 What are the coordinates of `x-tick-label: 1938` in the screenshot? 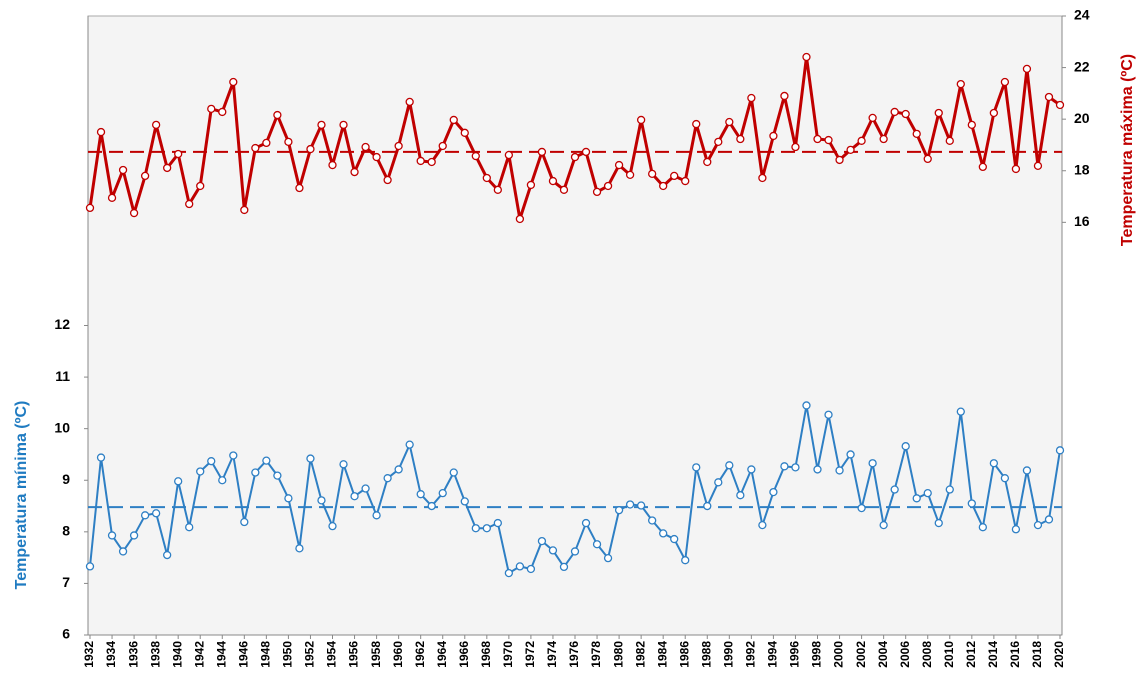 It's located at (155, 654).